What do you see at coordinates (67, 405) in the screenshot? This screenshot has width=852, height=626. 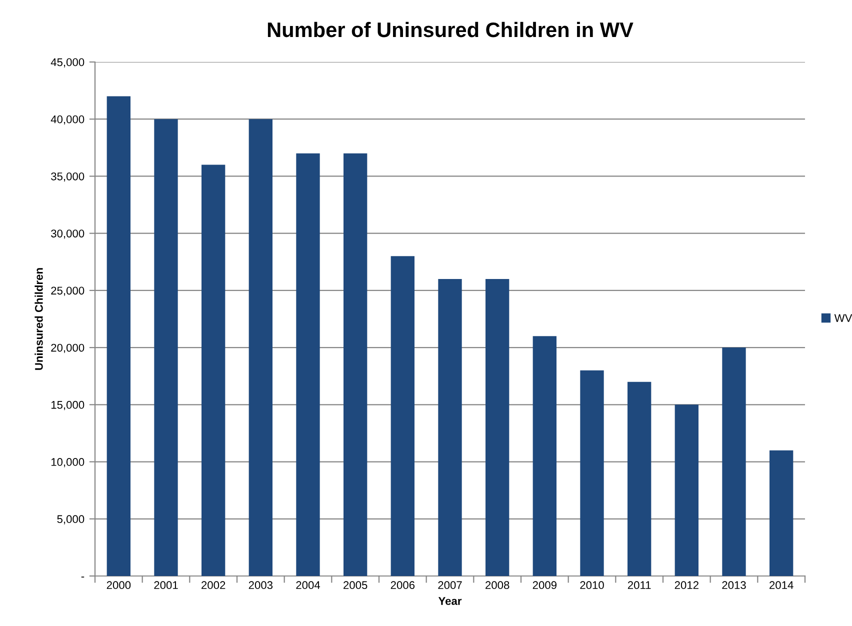 I see `y-tick-label: 15,000` at bounding box center [67, 405].